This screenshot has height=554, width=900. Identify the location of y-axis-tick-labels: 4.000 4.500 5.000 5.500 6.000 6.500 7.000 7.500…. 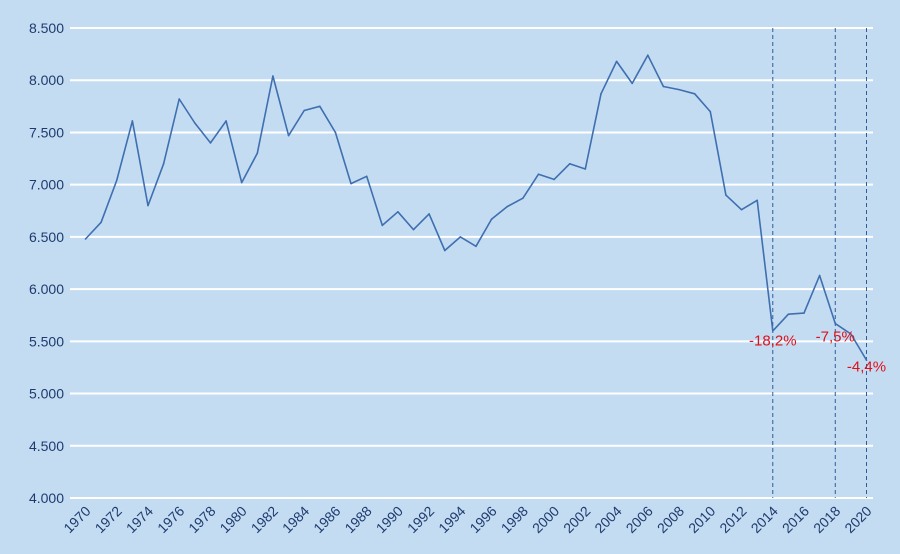
(46, 263).